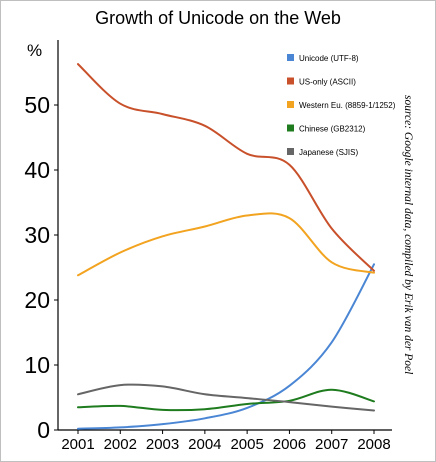 Image resolution: width=436 pixels, height=462 pixels. Describe the element at coordinates (218, 18) in the screenshot. I see `chart-title: Growth of Unicode on the Web` at that location.